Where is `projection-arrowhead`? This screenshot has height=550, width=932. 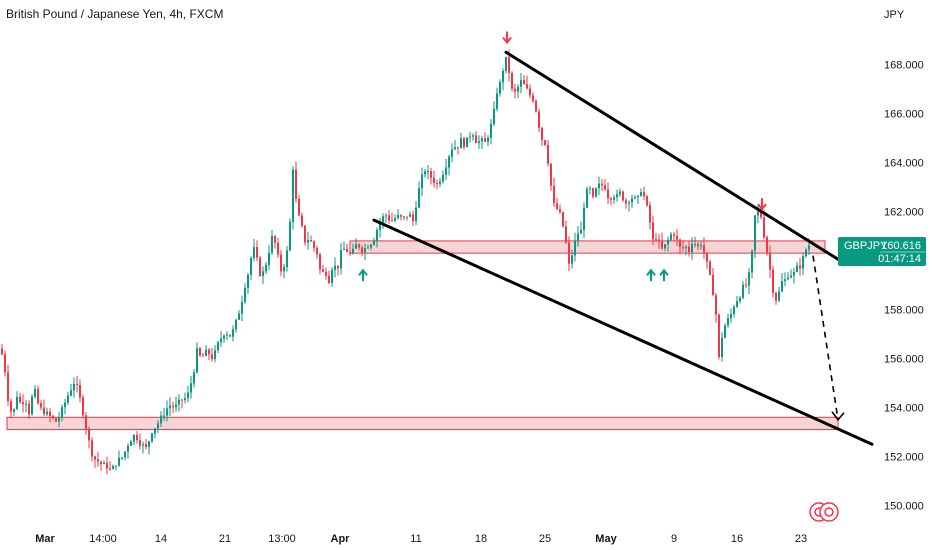 projection-arrowhead is located at coordinates (838, 416).